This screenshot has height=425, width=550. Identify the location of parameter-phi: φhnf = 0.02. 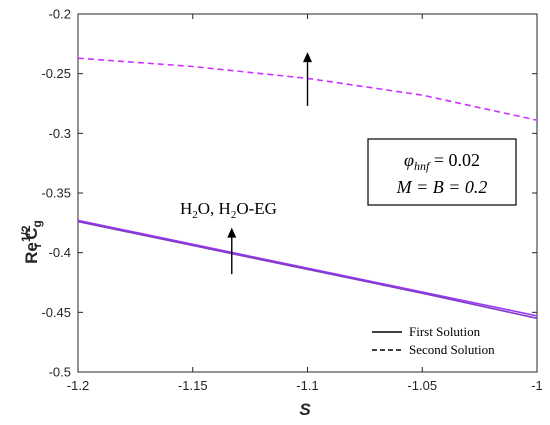
(442, 161).